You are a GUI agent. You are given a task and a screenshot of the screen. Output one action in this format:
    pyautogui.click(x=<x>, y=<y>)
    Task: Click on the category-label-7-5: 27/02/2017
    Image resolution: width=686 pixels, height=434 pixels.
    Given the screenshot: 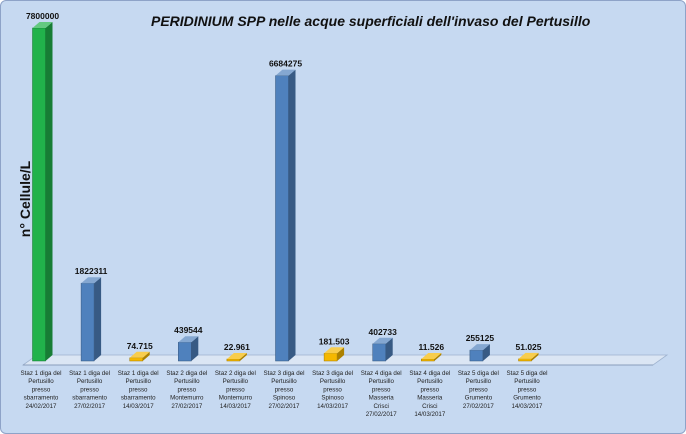 What is the action you would take?
    pyautogui.click(x=382, y=414)
    